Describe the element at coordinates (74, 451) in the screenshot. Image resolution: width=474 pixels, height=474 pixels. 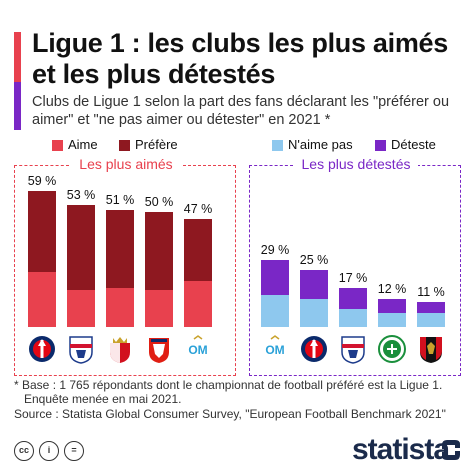
I see `no-derivatives-icon: =` at that location.